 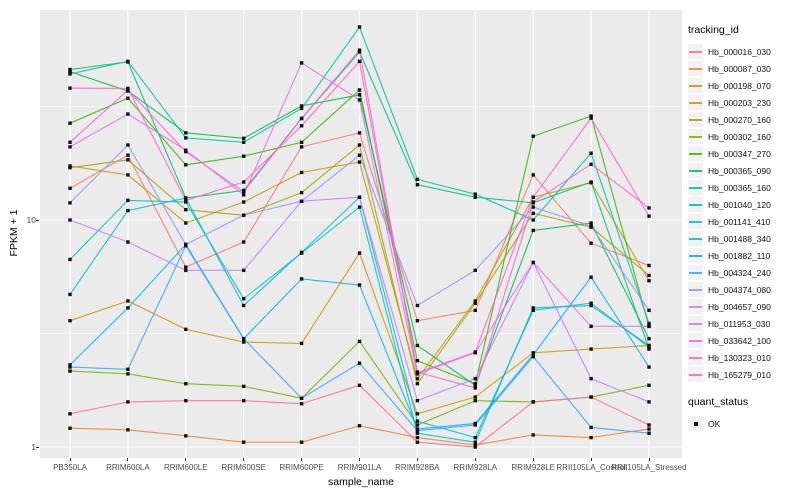 I want to click on x-tick-label: RRIM600PE, so click(x=301, y=467).